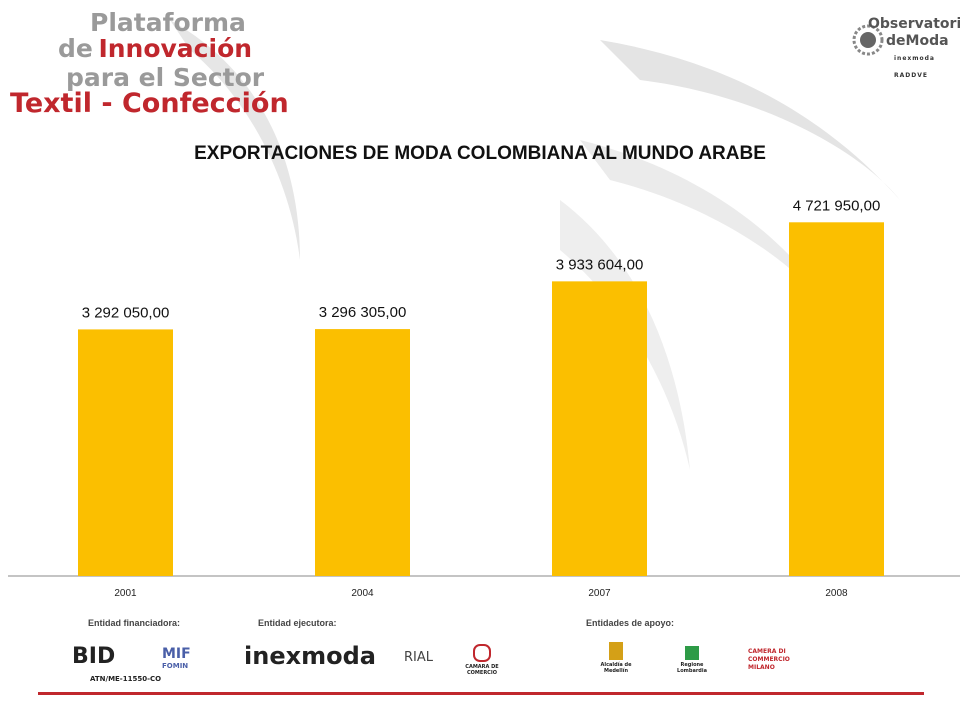 This screenshot has width=960, height=720. Describe the element at coordinates (914, 67) in the screenshot. I see `observatorio-line3: inexmoda RADDVE` at that location.